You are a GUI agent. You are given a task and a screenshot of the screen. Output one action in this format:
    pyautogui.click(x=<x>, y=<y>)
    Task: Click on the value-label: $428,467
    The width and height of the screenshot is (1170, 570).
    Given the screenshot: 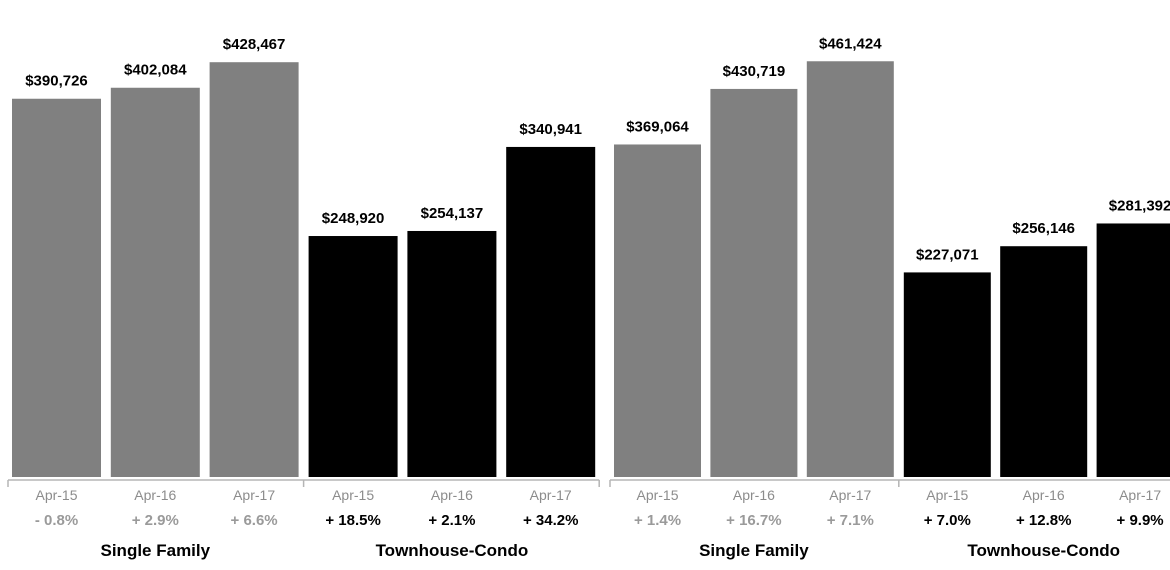 What is the action you would take?
    pyautogui.click(x=254, y=44)
    